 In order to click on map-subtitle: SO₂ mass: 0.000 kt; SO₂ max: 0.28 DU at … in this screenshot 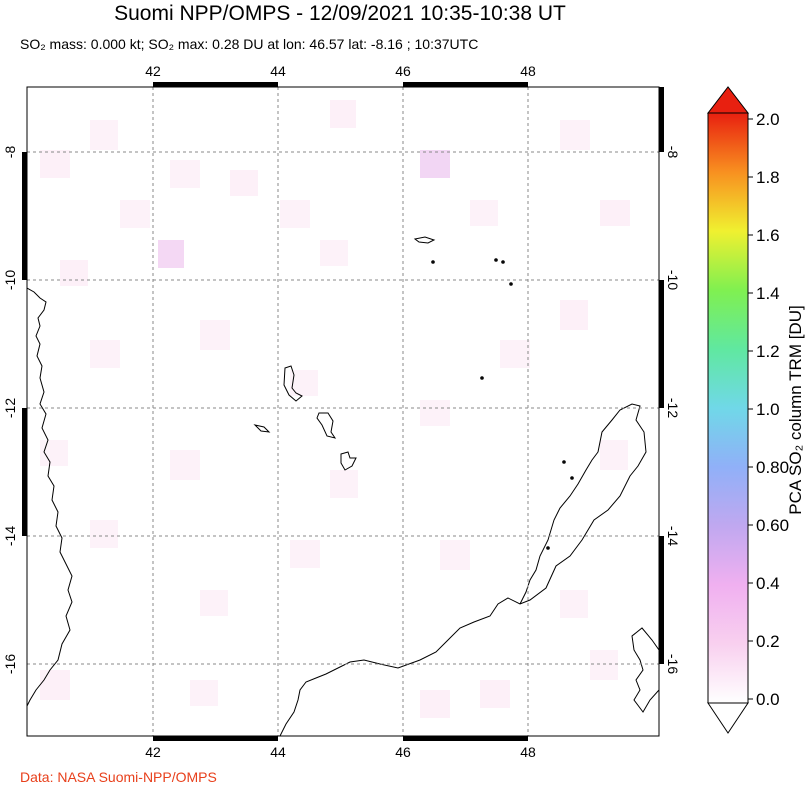, I will do `click(249, 44)`.